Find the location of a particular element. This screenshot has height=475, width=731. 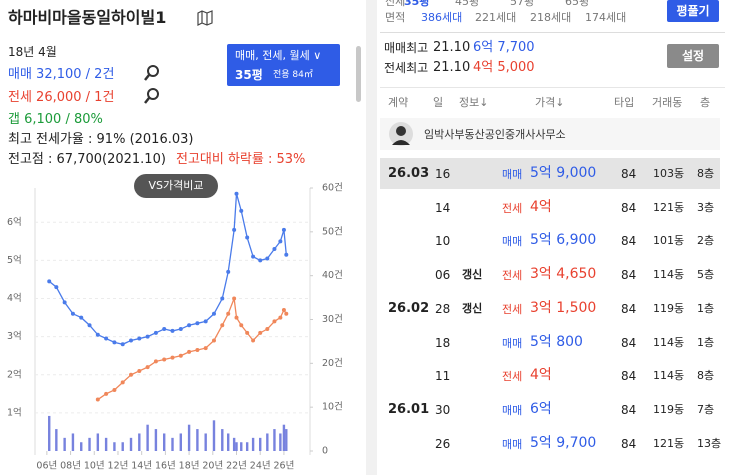

agent-name: 임박사부동산공인중개사사무소 is located at coordinates (495, 134).